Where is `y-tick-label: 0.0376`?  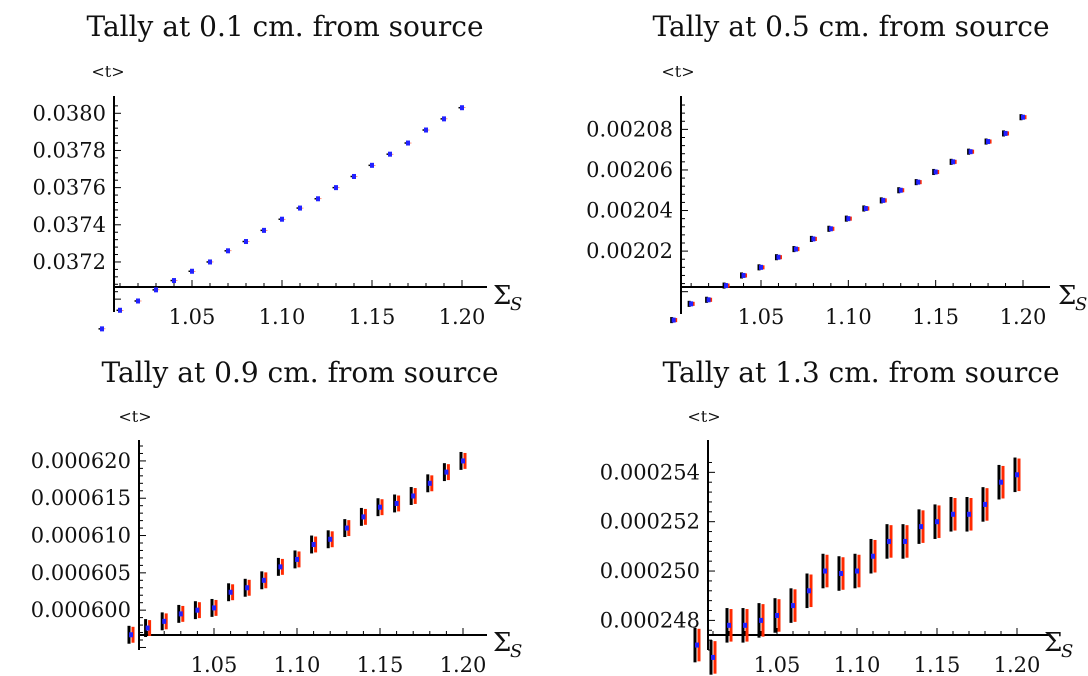 y-tick-label: 0.0376 is located at coordinates (69, 188).